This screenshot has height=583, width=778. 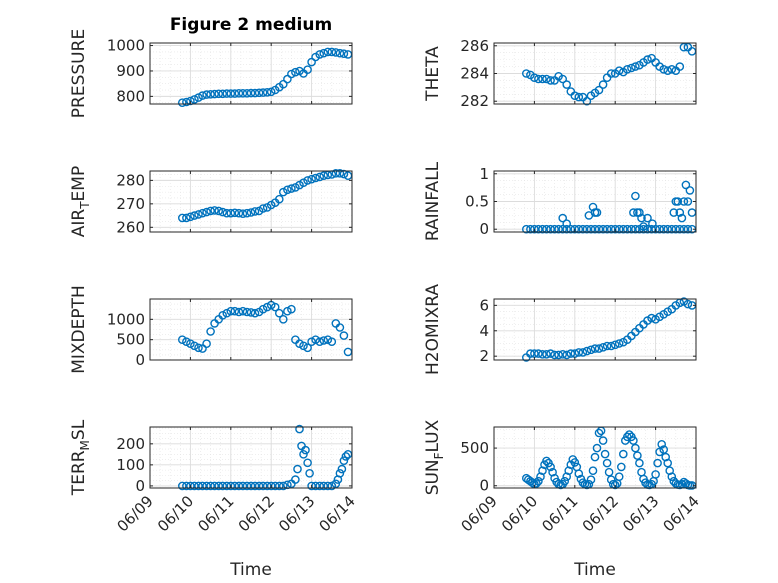 I want to click on y-axis-label-main: RAINFALL, so click(x=433, y=201).